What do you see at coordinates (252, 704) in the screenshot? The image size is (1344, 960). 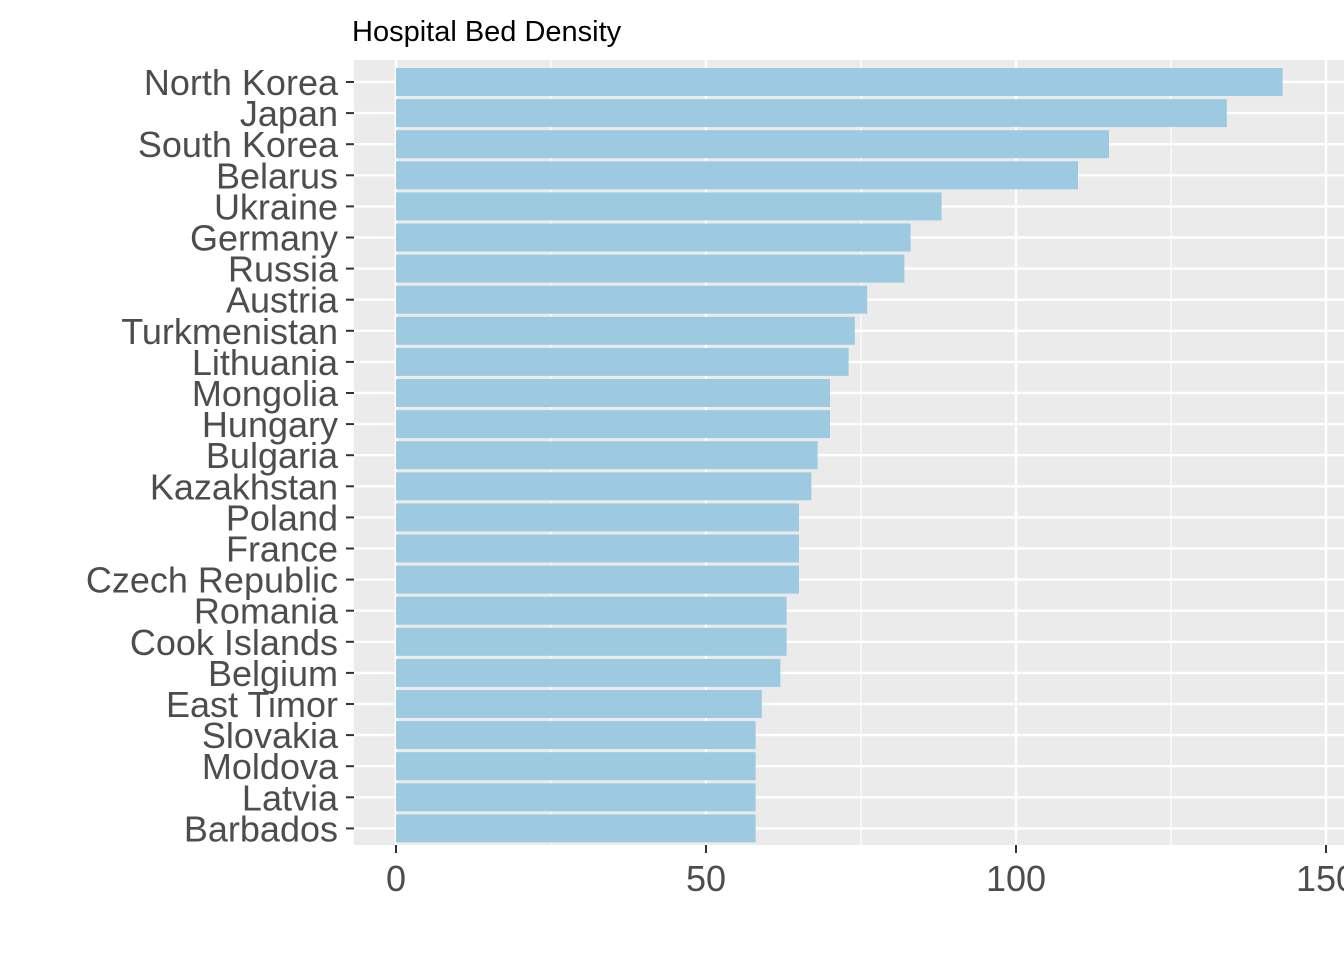 I see `y-tick-label: East Timor` at bounding box center [252, 704].